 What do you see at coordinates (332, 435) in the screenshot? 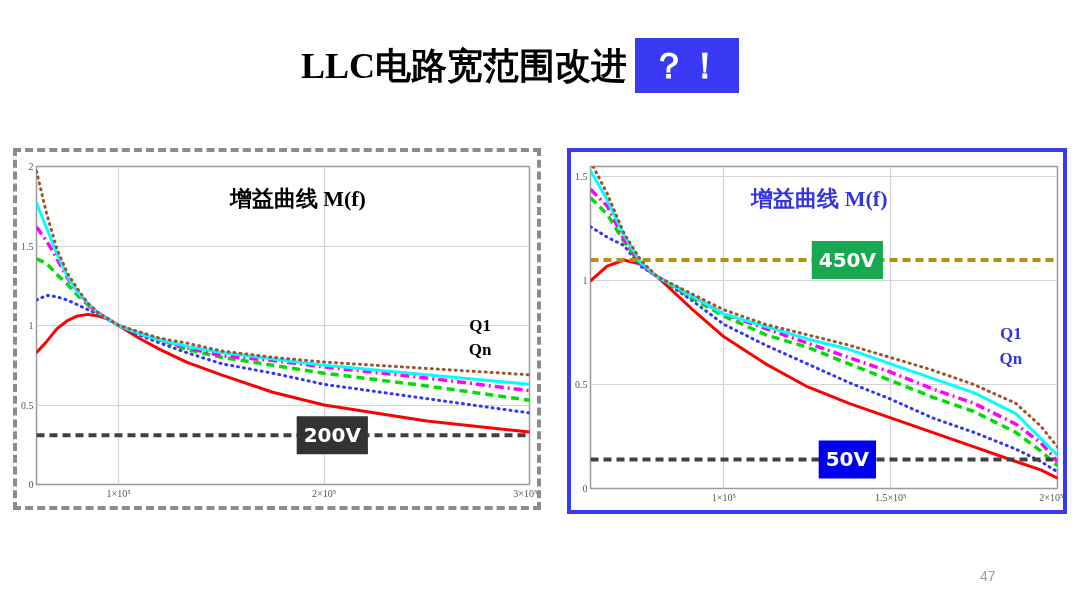
I see `ref-line-label: 200V` at bounding box center [332, 435].